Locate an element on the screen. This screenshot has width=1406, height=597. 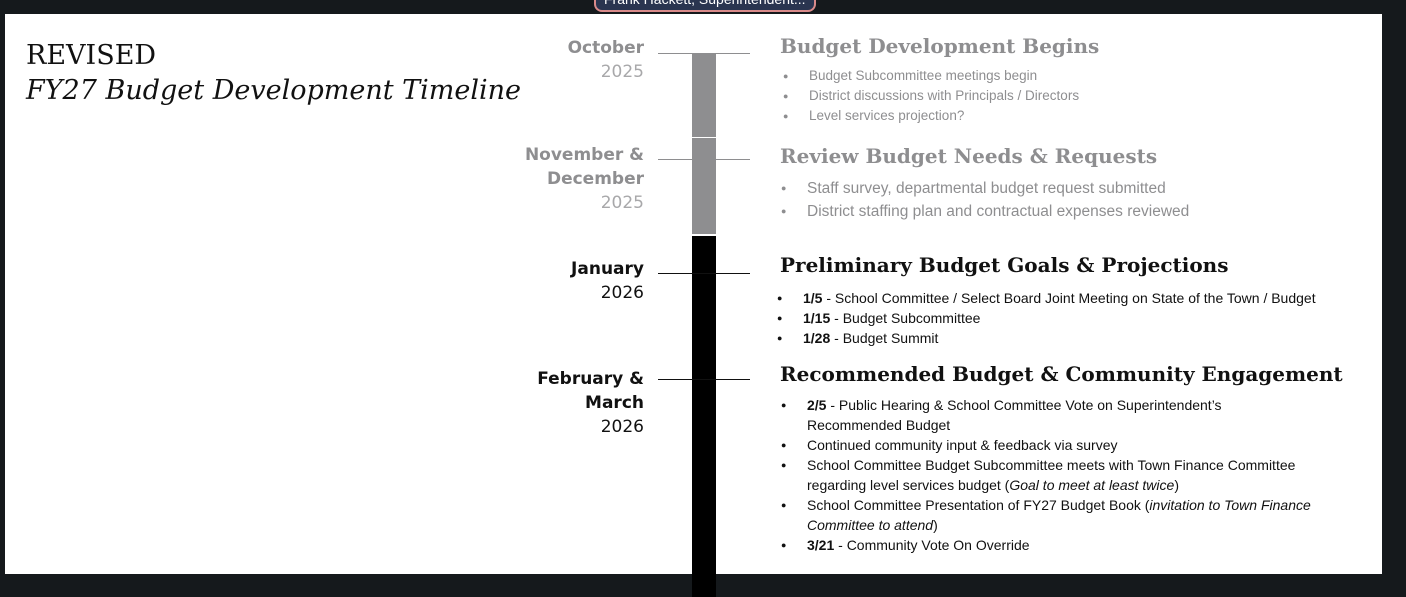
bullet-date: 2/5 is located at coordinates (817, 405).